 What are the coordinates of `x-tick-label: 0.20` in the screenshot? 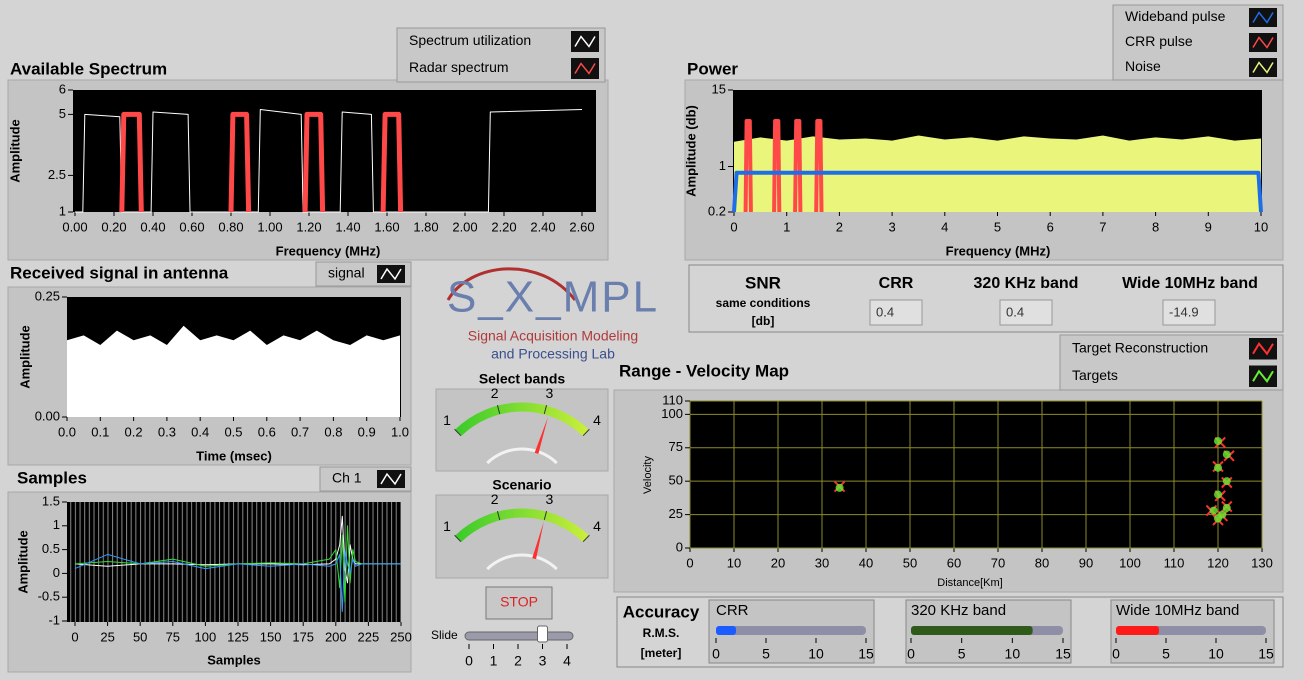 It's located at (113, 226).